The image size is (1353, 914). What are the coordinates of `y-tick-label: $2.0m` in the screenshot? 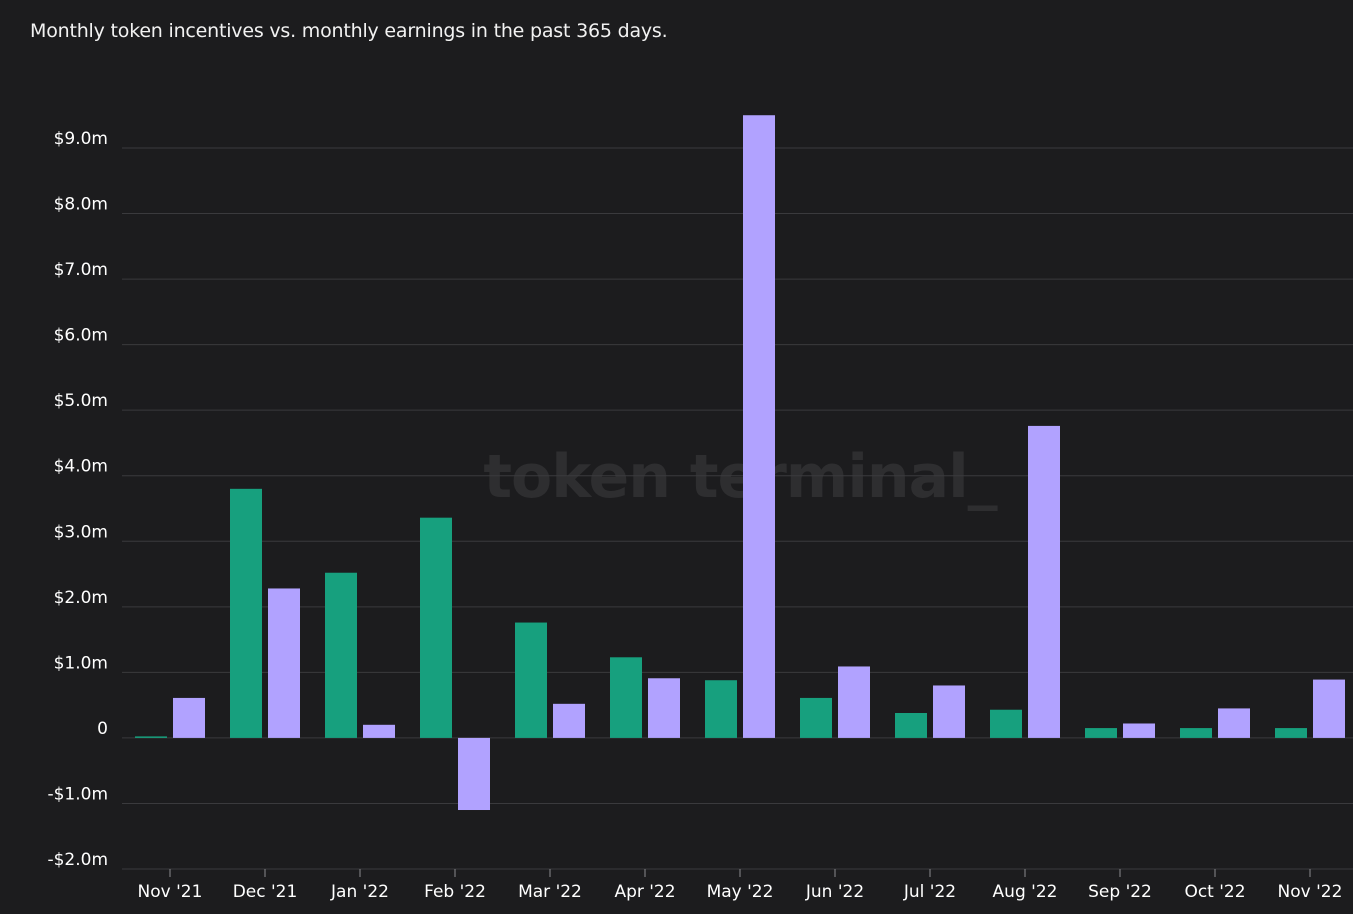 It's located at (81, 598).